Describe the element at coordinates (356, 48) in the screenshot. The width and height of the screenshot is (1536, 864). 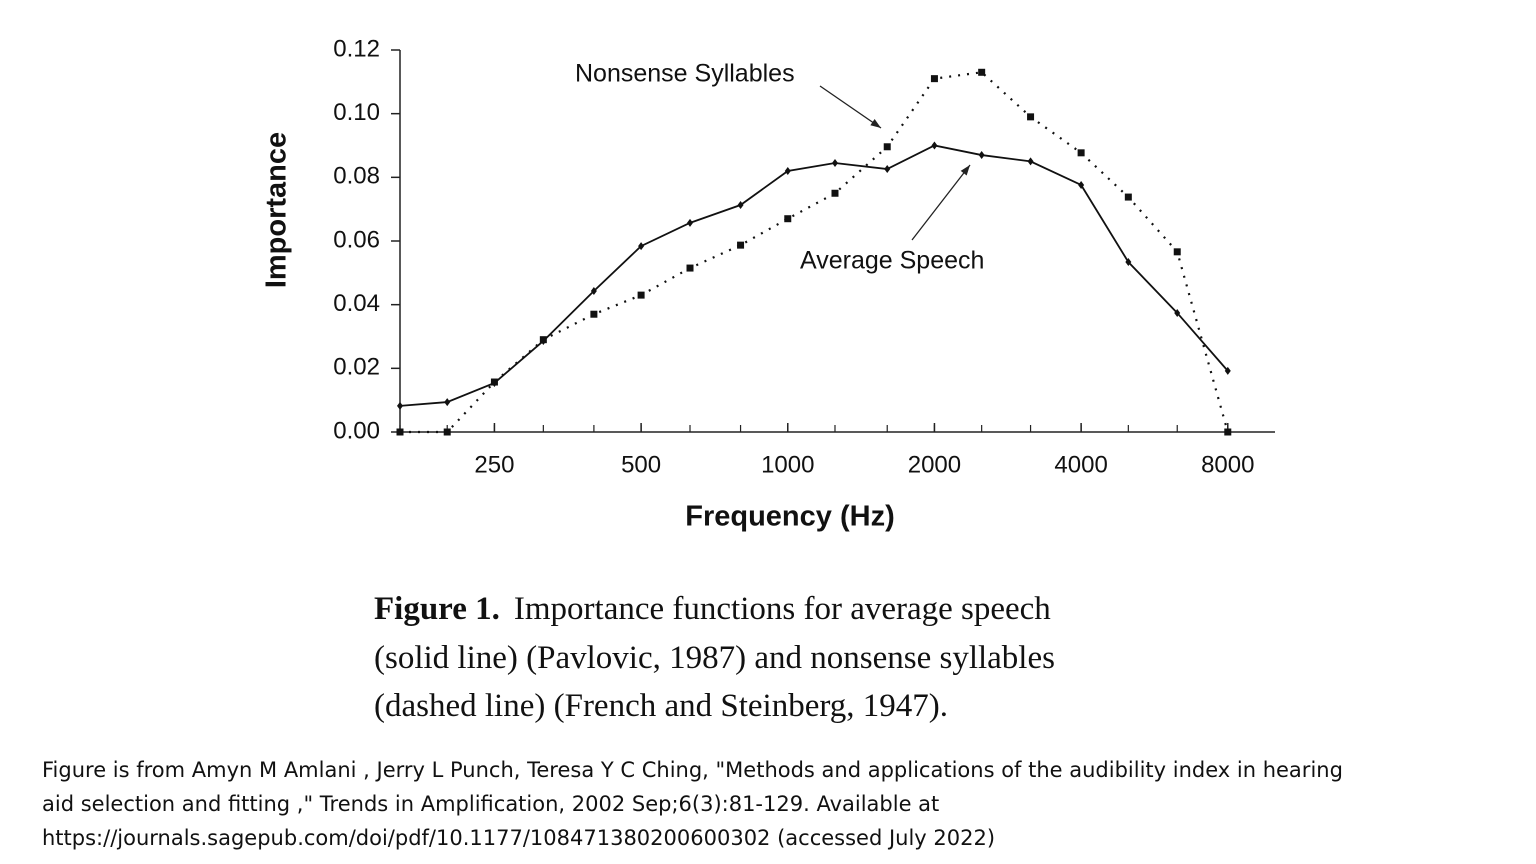
I see `y-tick-label: 0.12` at that location.